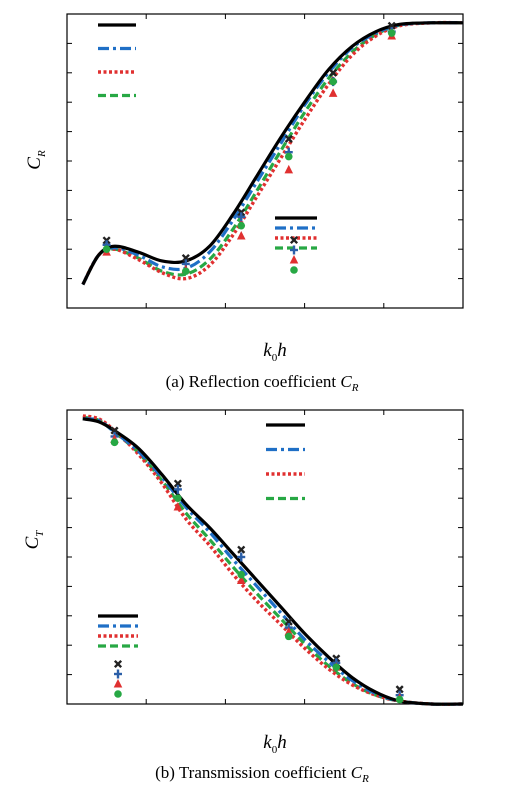  What do you see at coordinates (34, 540) in the screenshot?
I see `y-axis-label: CT` at bounding box center [34, 540].